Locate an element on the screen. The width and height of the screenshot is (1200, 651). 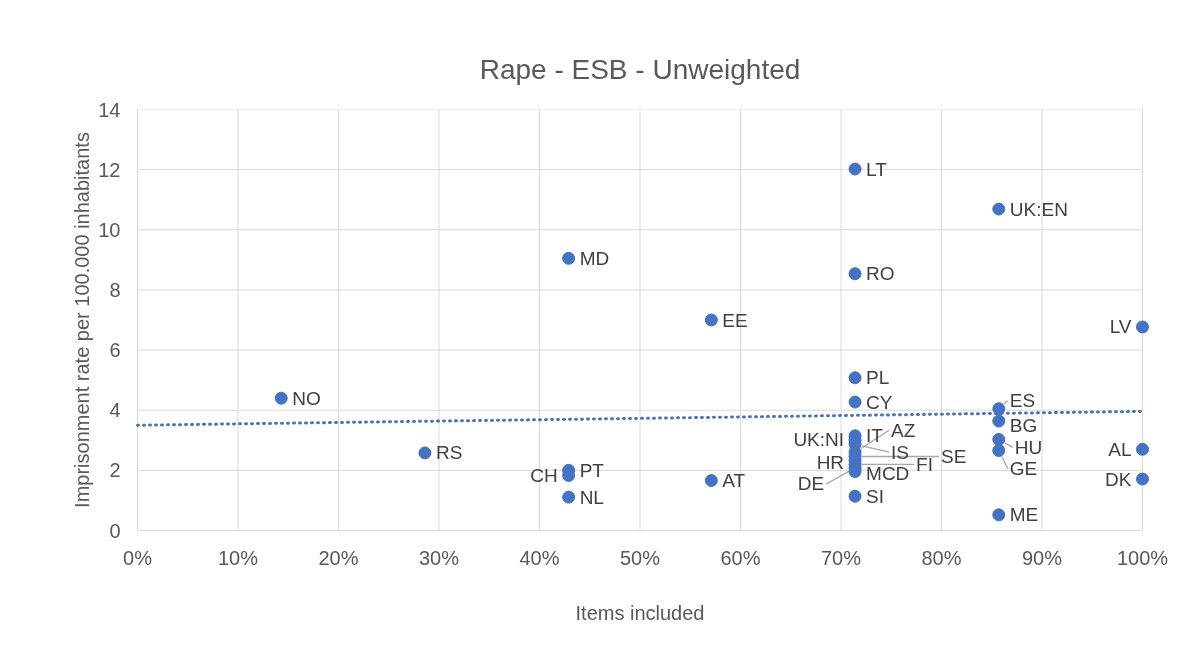
y-tick-label: 8 is located at coordinates (115, 289).